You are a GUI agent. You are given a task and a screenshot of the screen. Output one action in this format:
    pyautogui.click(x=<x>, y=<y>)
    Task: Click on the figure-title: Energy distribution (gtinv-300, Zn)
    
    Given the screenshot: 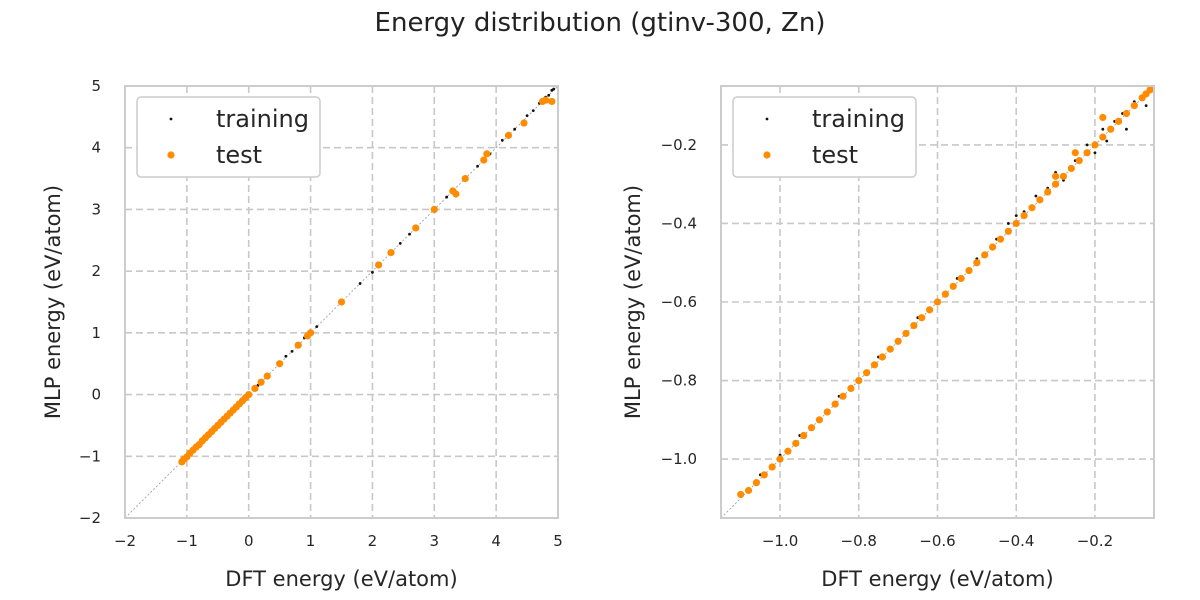 What is the action you would take?
    pyautogui.click(x=600, y=23)
    